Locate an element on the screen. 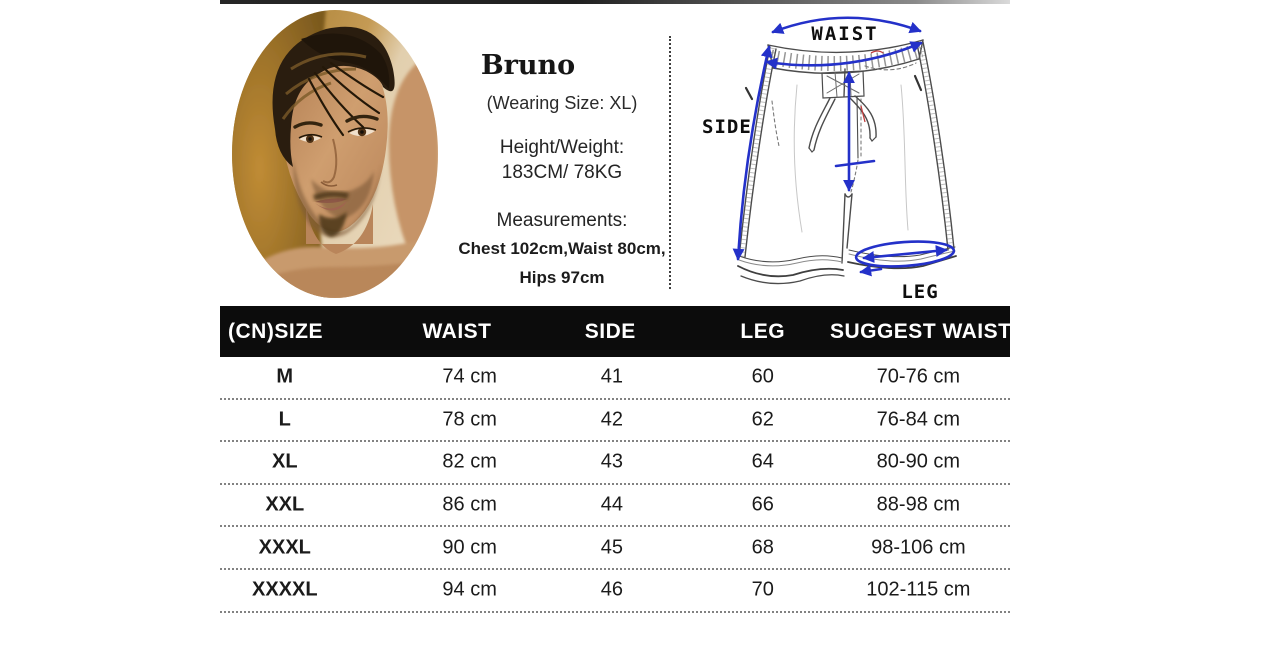 This screenshot has width=1281, height=645. header-side: SIDE is located at coordinates (610, 331).